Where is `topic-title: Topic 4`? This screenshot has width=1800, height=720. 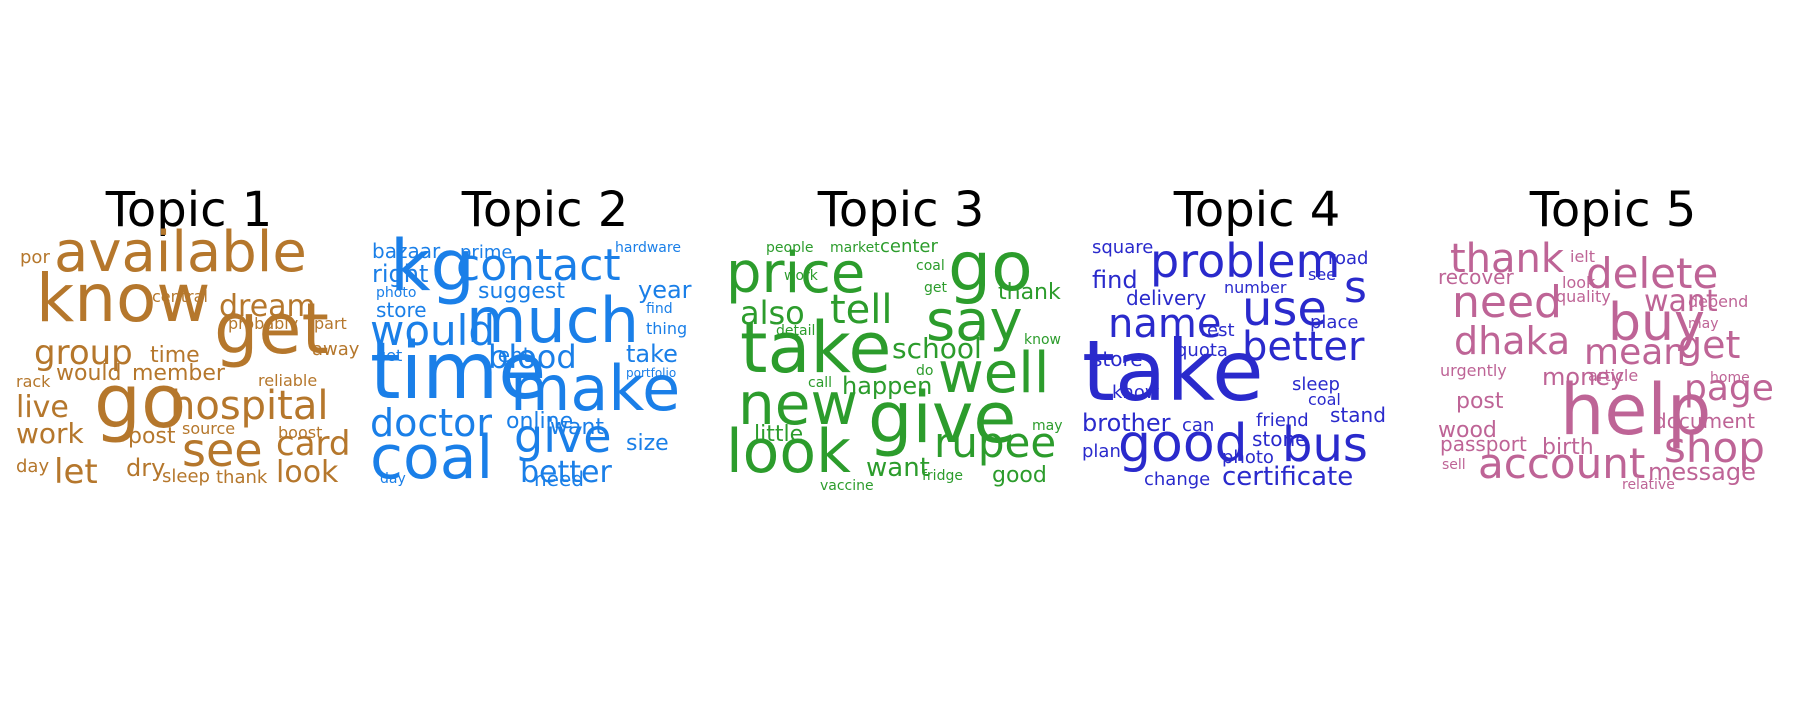
topic-title: Topic 4 is located at coordinates (1257, 210).